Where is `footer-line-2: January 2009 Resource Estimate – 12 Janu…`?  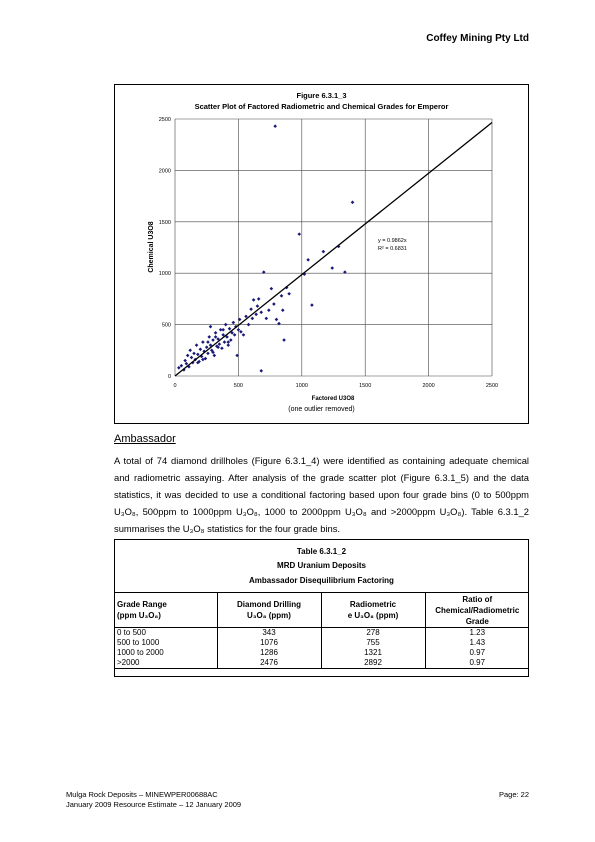
footer-line-2: January 2009 Resource Estimate – 12 Janu… is located at coordinates (154, 804).